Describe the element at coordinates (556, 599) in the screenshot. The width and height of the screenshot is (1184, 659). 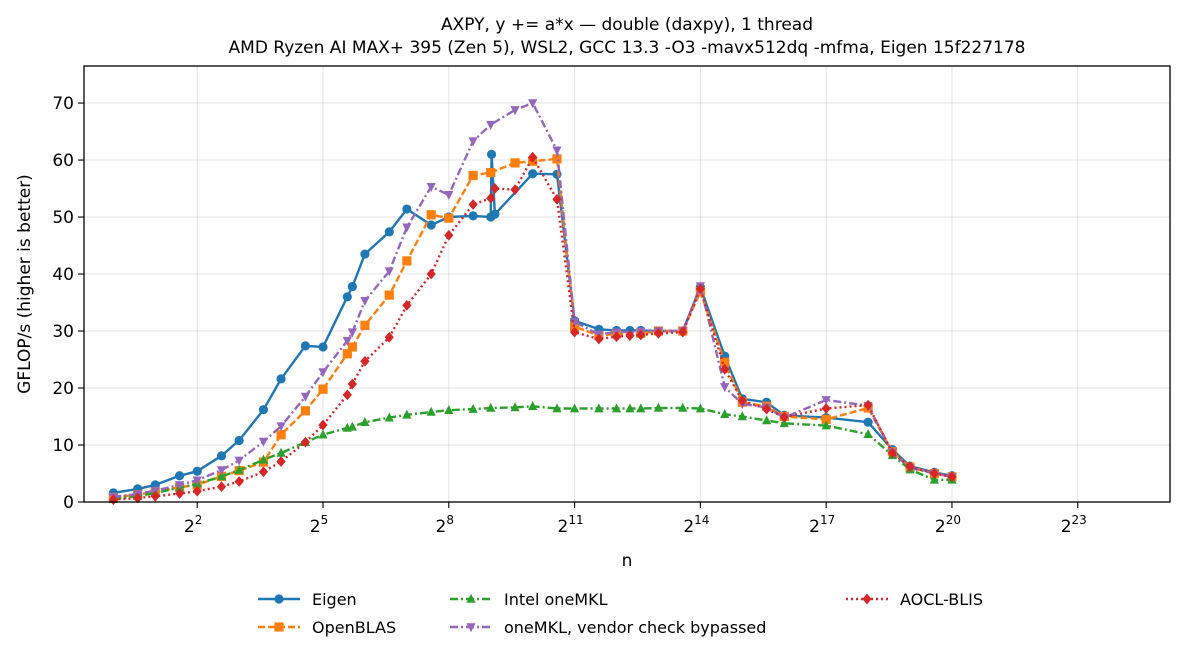
I see `legend-label: Intel oneMKL` at that location.